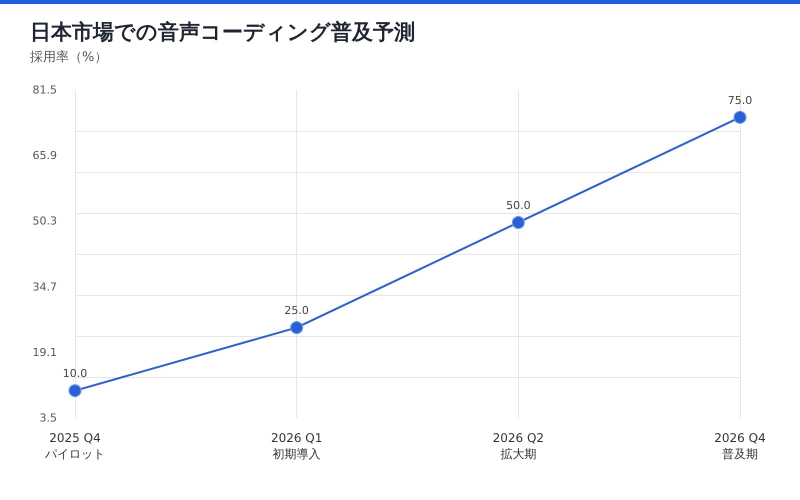 Image resolution: width=800 pixels, height=500 pixels. Describe the element at coordinates (740, 100) in the screenshot. I see `data-label: 75.0` at that location.